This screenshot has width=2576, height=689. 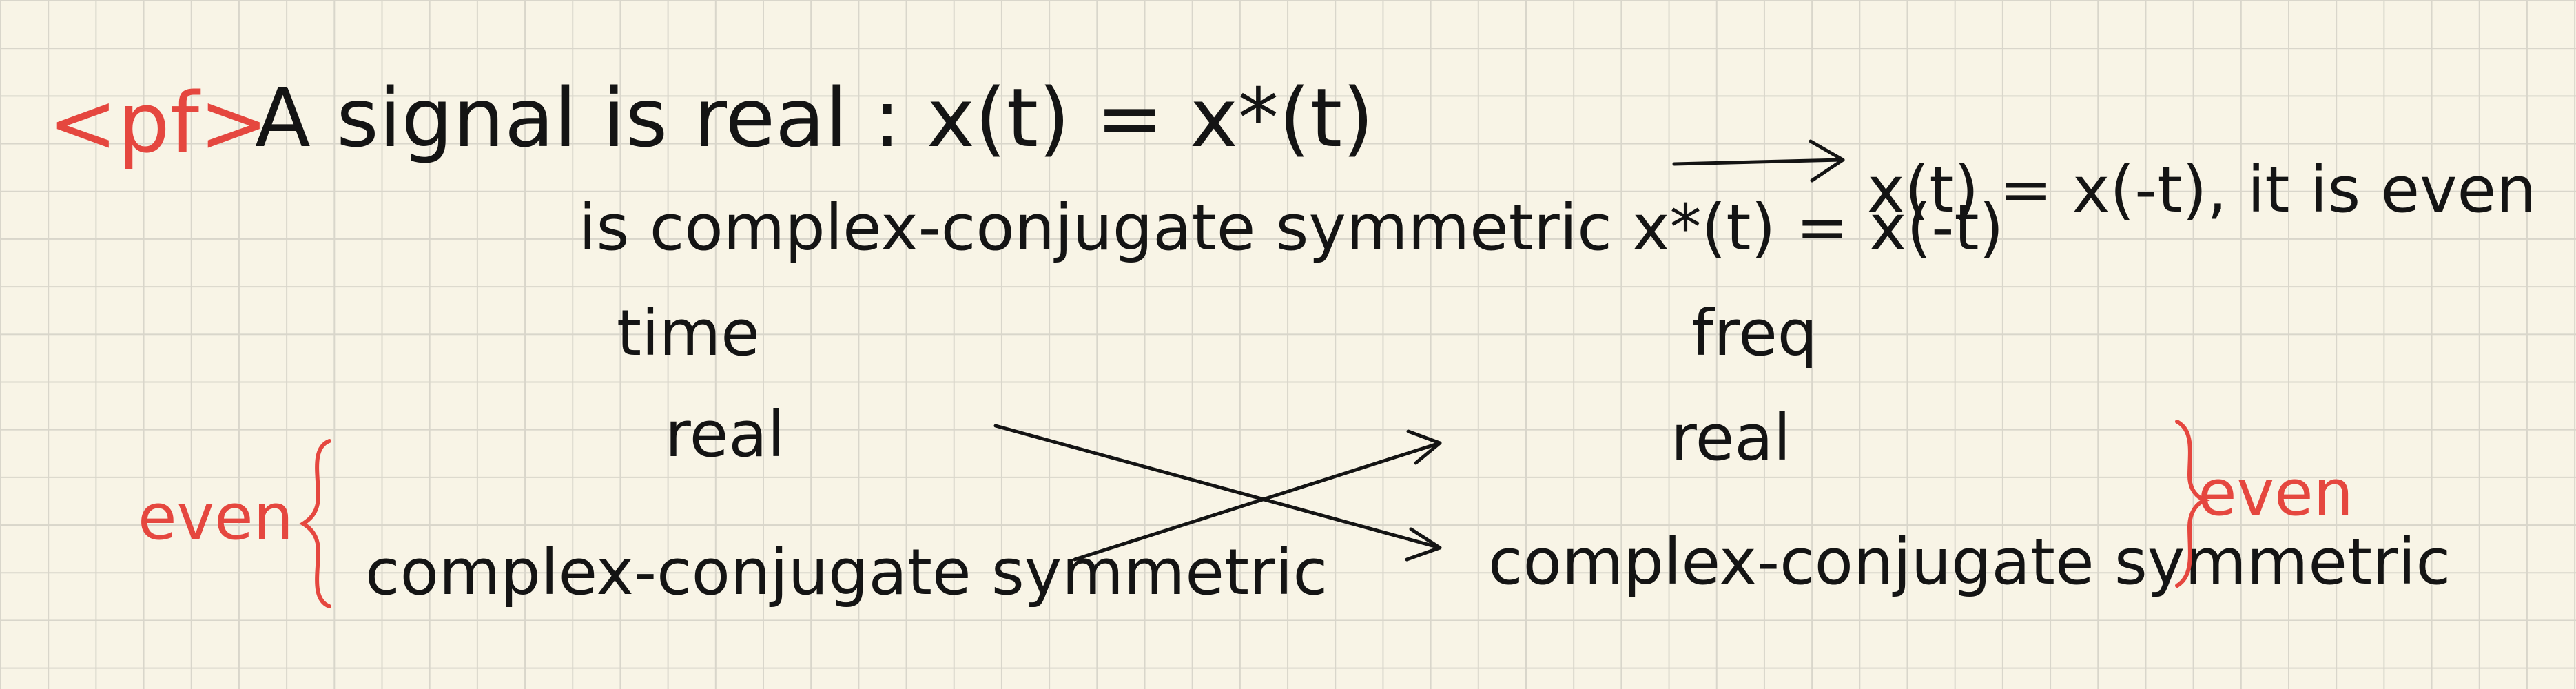 What do you see at coordinates (158, 124) in the screenshot?
I see `proof-tag: <pf>` at bounding box center [158, 124].